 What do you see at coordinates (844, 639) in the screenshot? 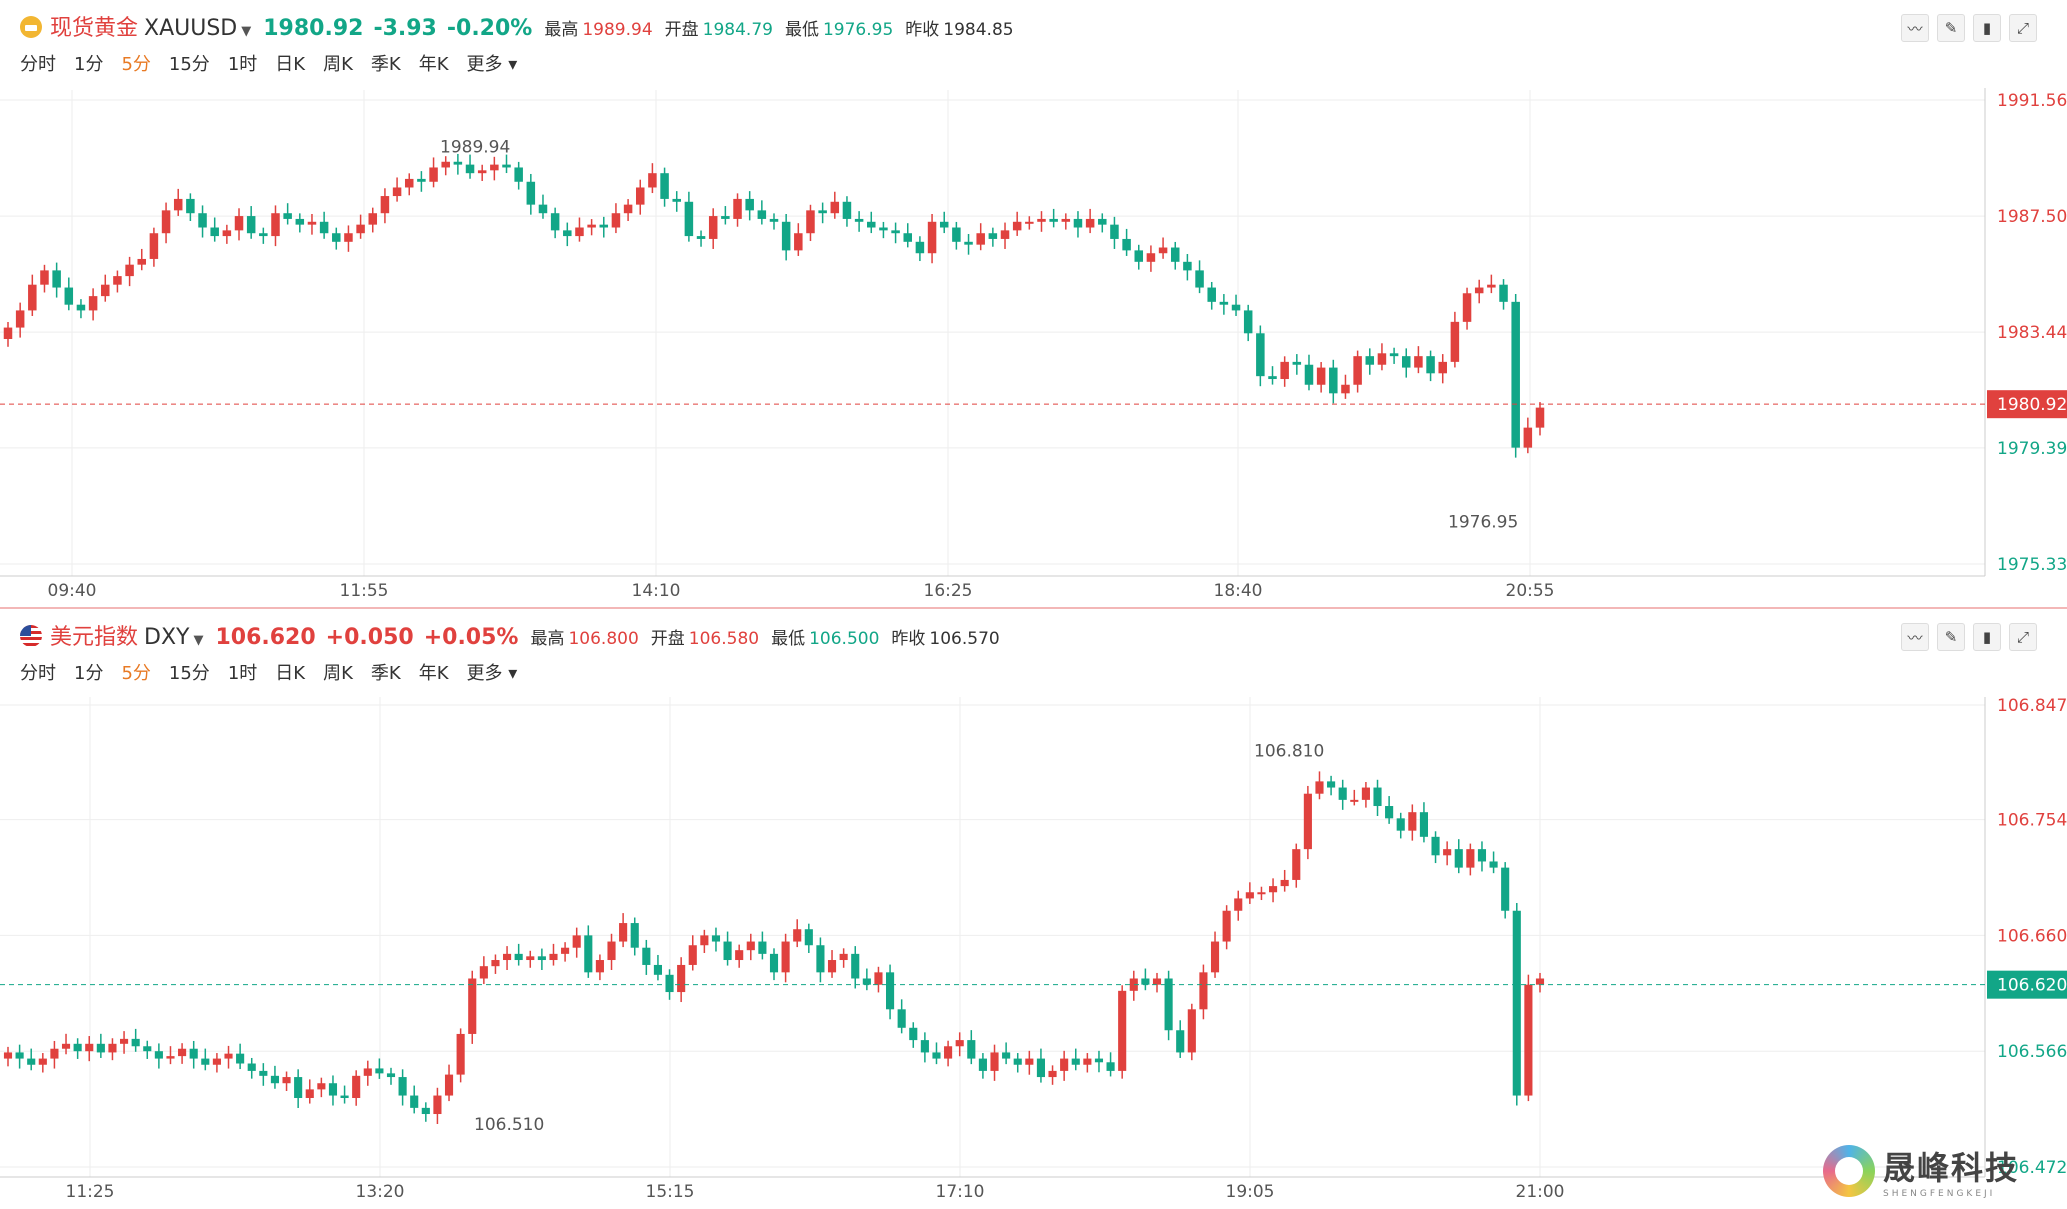
I see `low-value: 106.500` at bounding box center [844, 639].